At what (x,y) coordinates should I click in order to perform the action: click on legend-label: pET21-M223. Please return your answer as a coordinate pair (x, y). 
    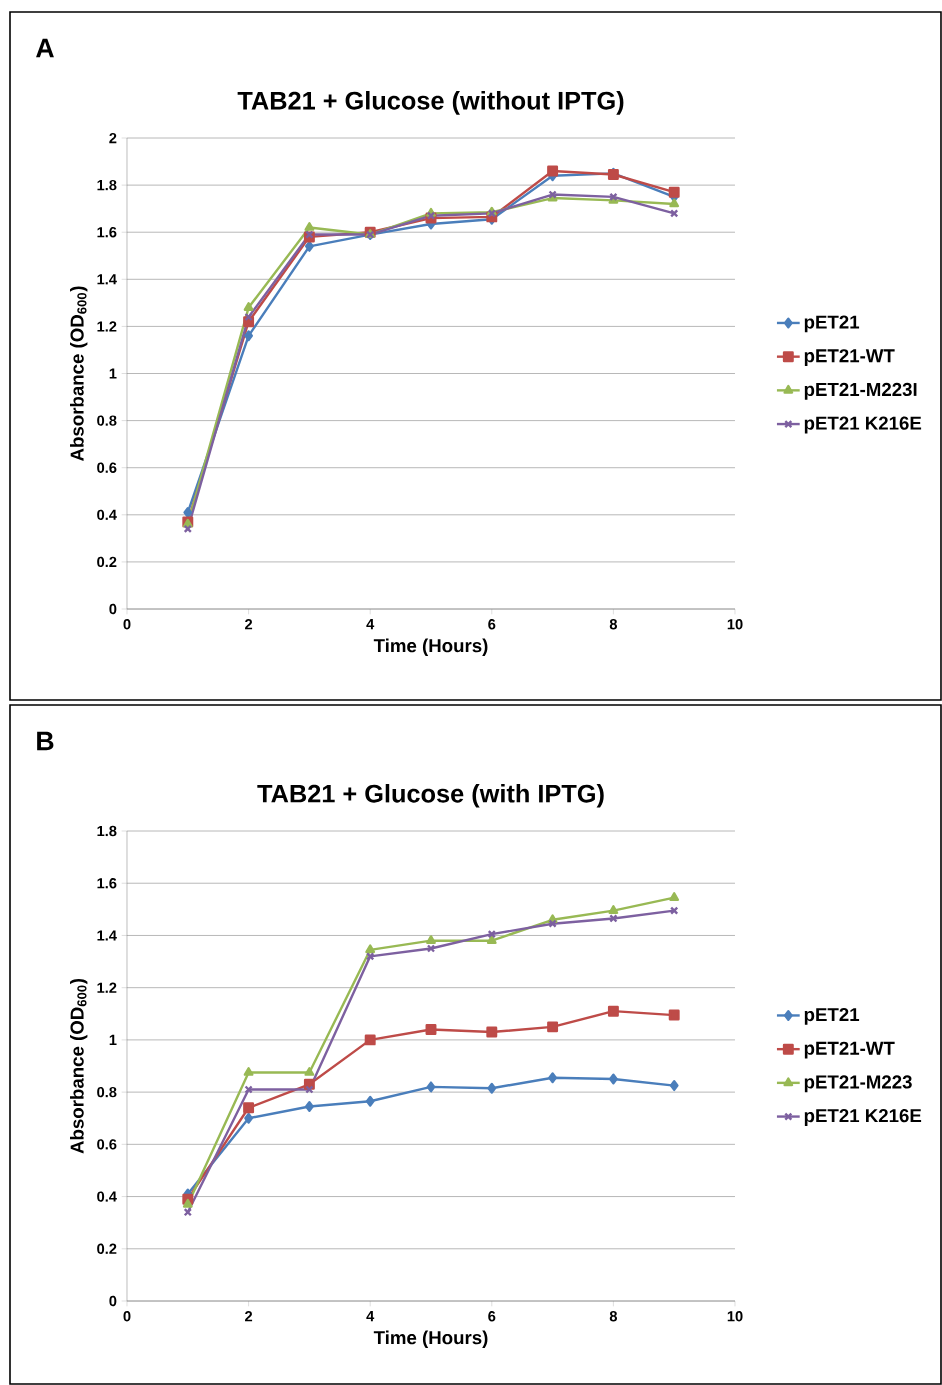
    Looking at the image, I should click on (858, 1084).